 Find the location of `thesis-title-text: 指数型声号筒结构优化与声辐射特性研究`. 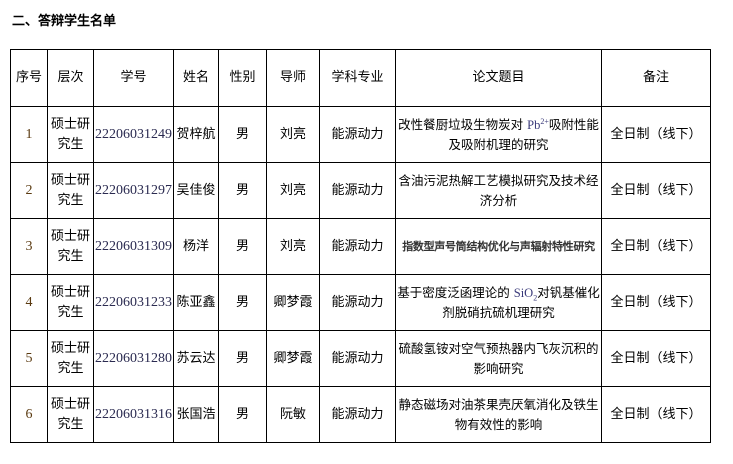

thesis-title-text: 指数型声号筒结构优化与声辐射特性研究 is located at coordinates (498, 246).